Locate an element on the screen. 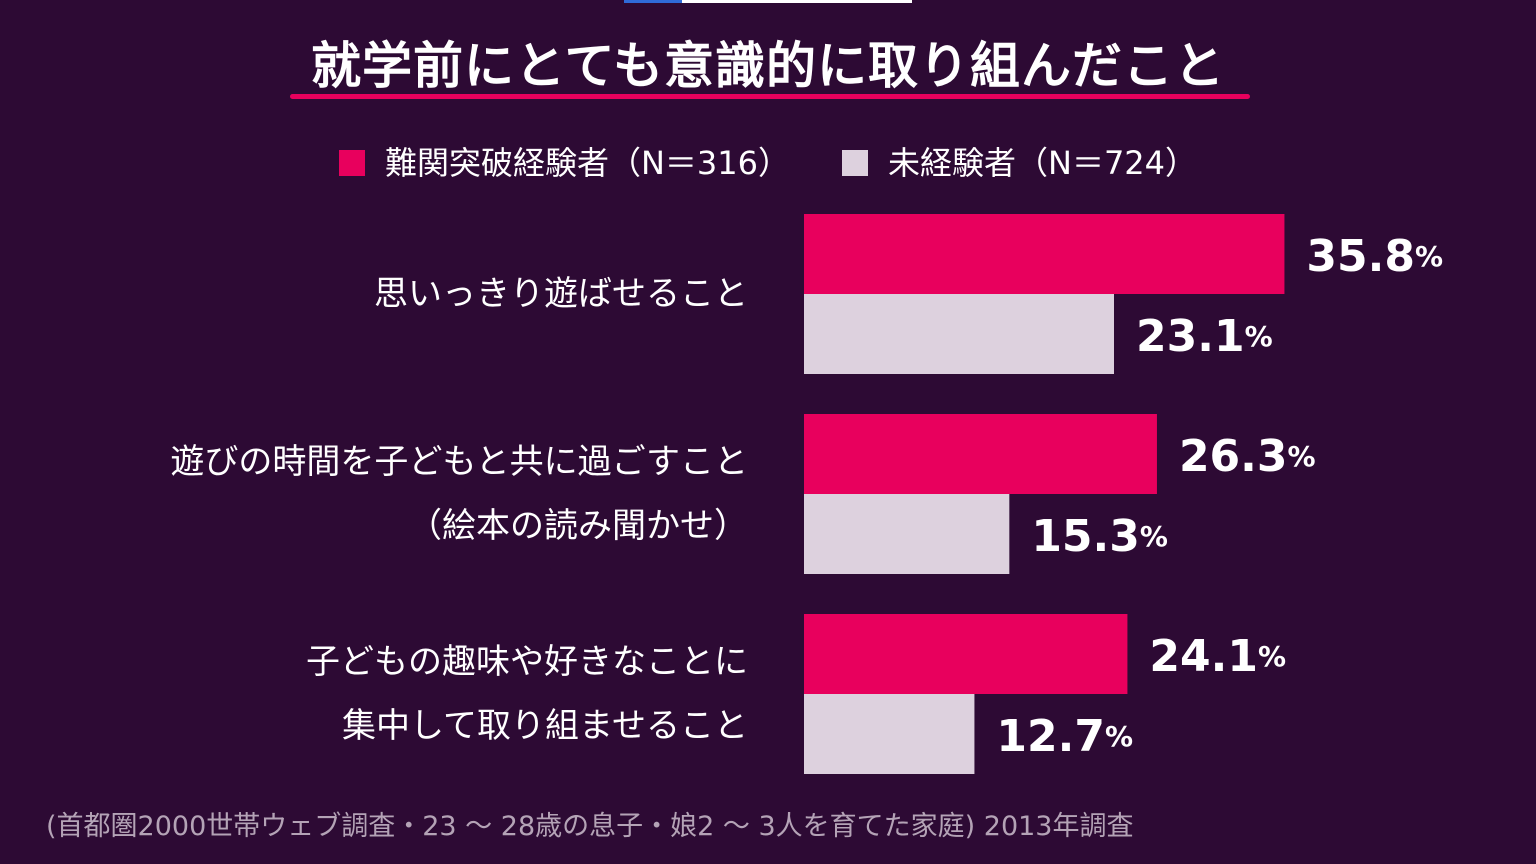 Image resolution: width=1536 pixels, height=864 pixels. category-label: 集中して取り組ませること is located at coordinates (545, 726).